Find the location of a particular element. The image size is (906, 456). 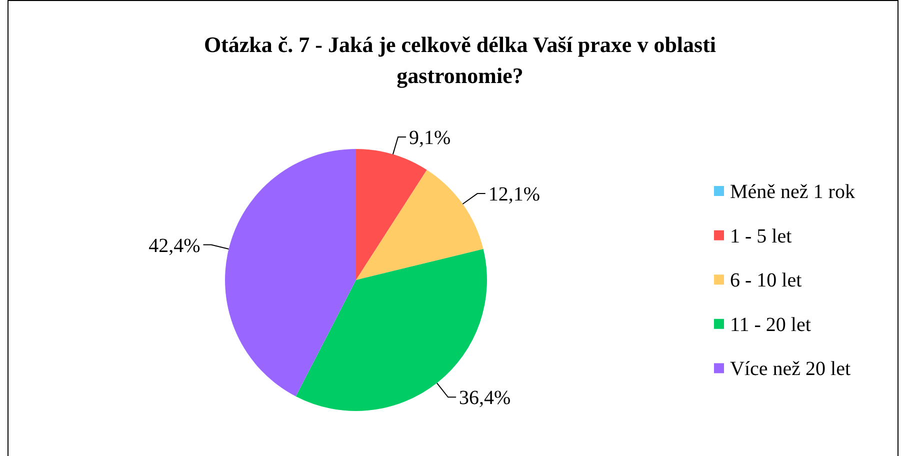

data-label: 9,1% is located at coordinates (430, 138).